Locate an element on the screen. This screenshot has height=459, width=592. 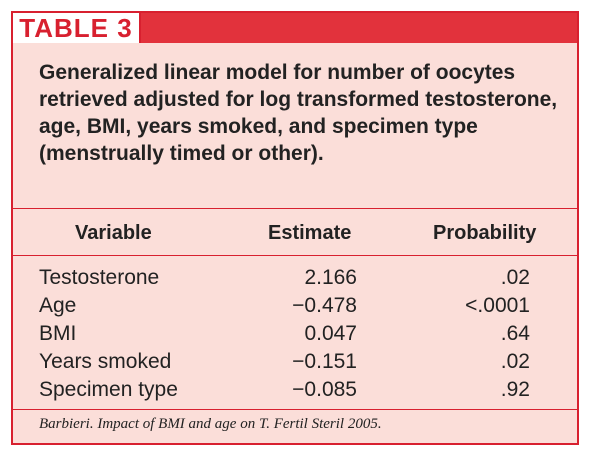
cell-variable: BMI is located at coordinates (58, 333).